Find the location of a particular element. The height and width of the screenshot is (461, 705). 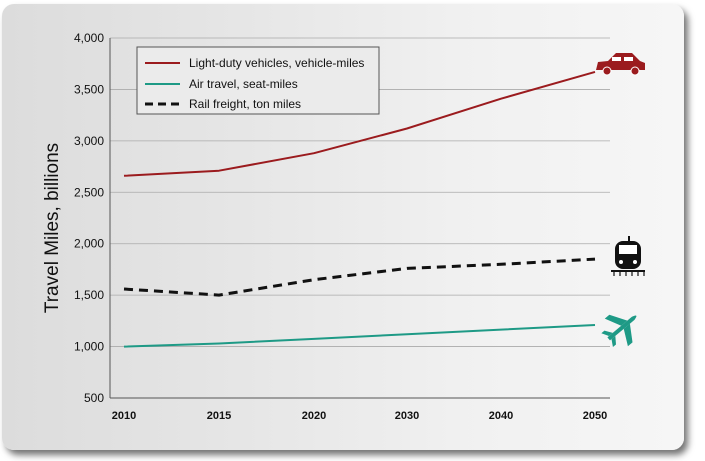

x-tick-label: 2015 is located at coordinates (219, 416).